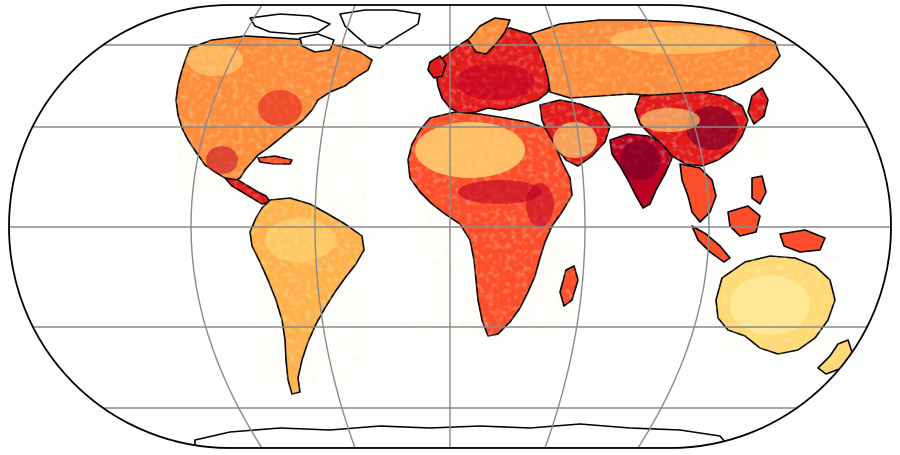 This screenshot has width=900, height=455. What do you see at coordinates (470, 150) in the screenshot?
I see `pale-sahara` at bounding box center [470, 150].